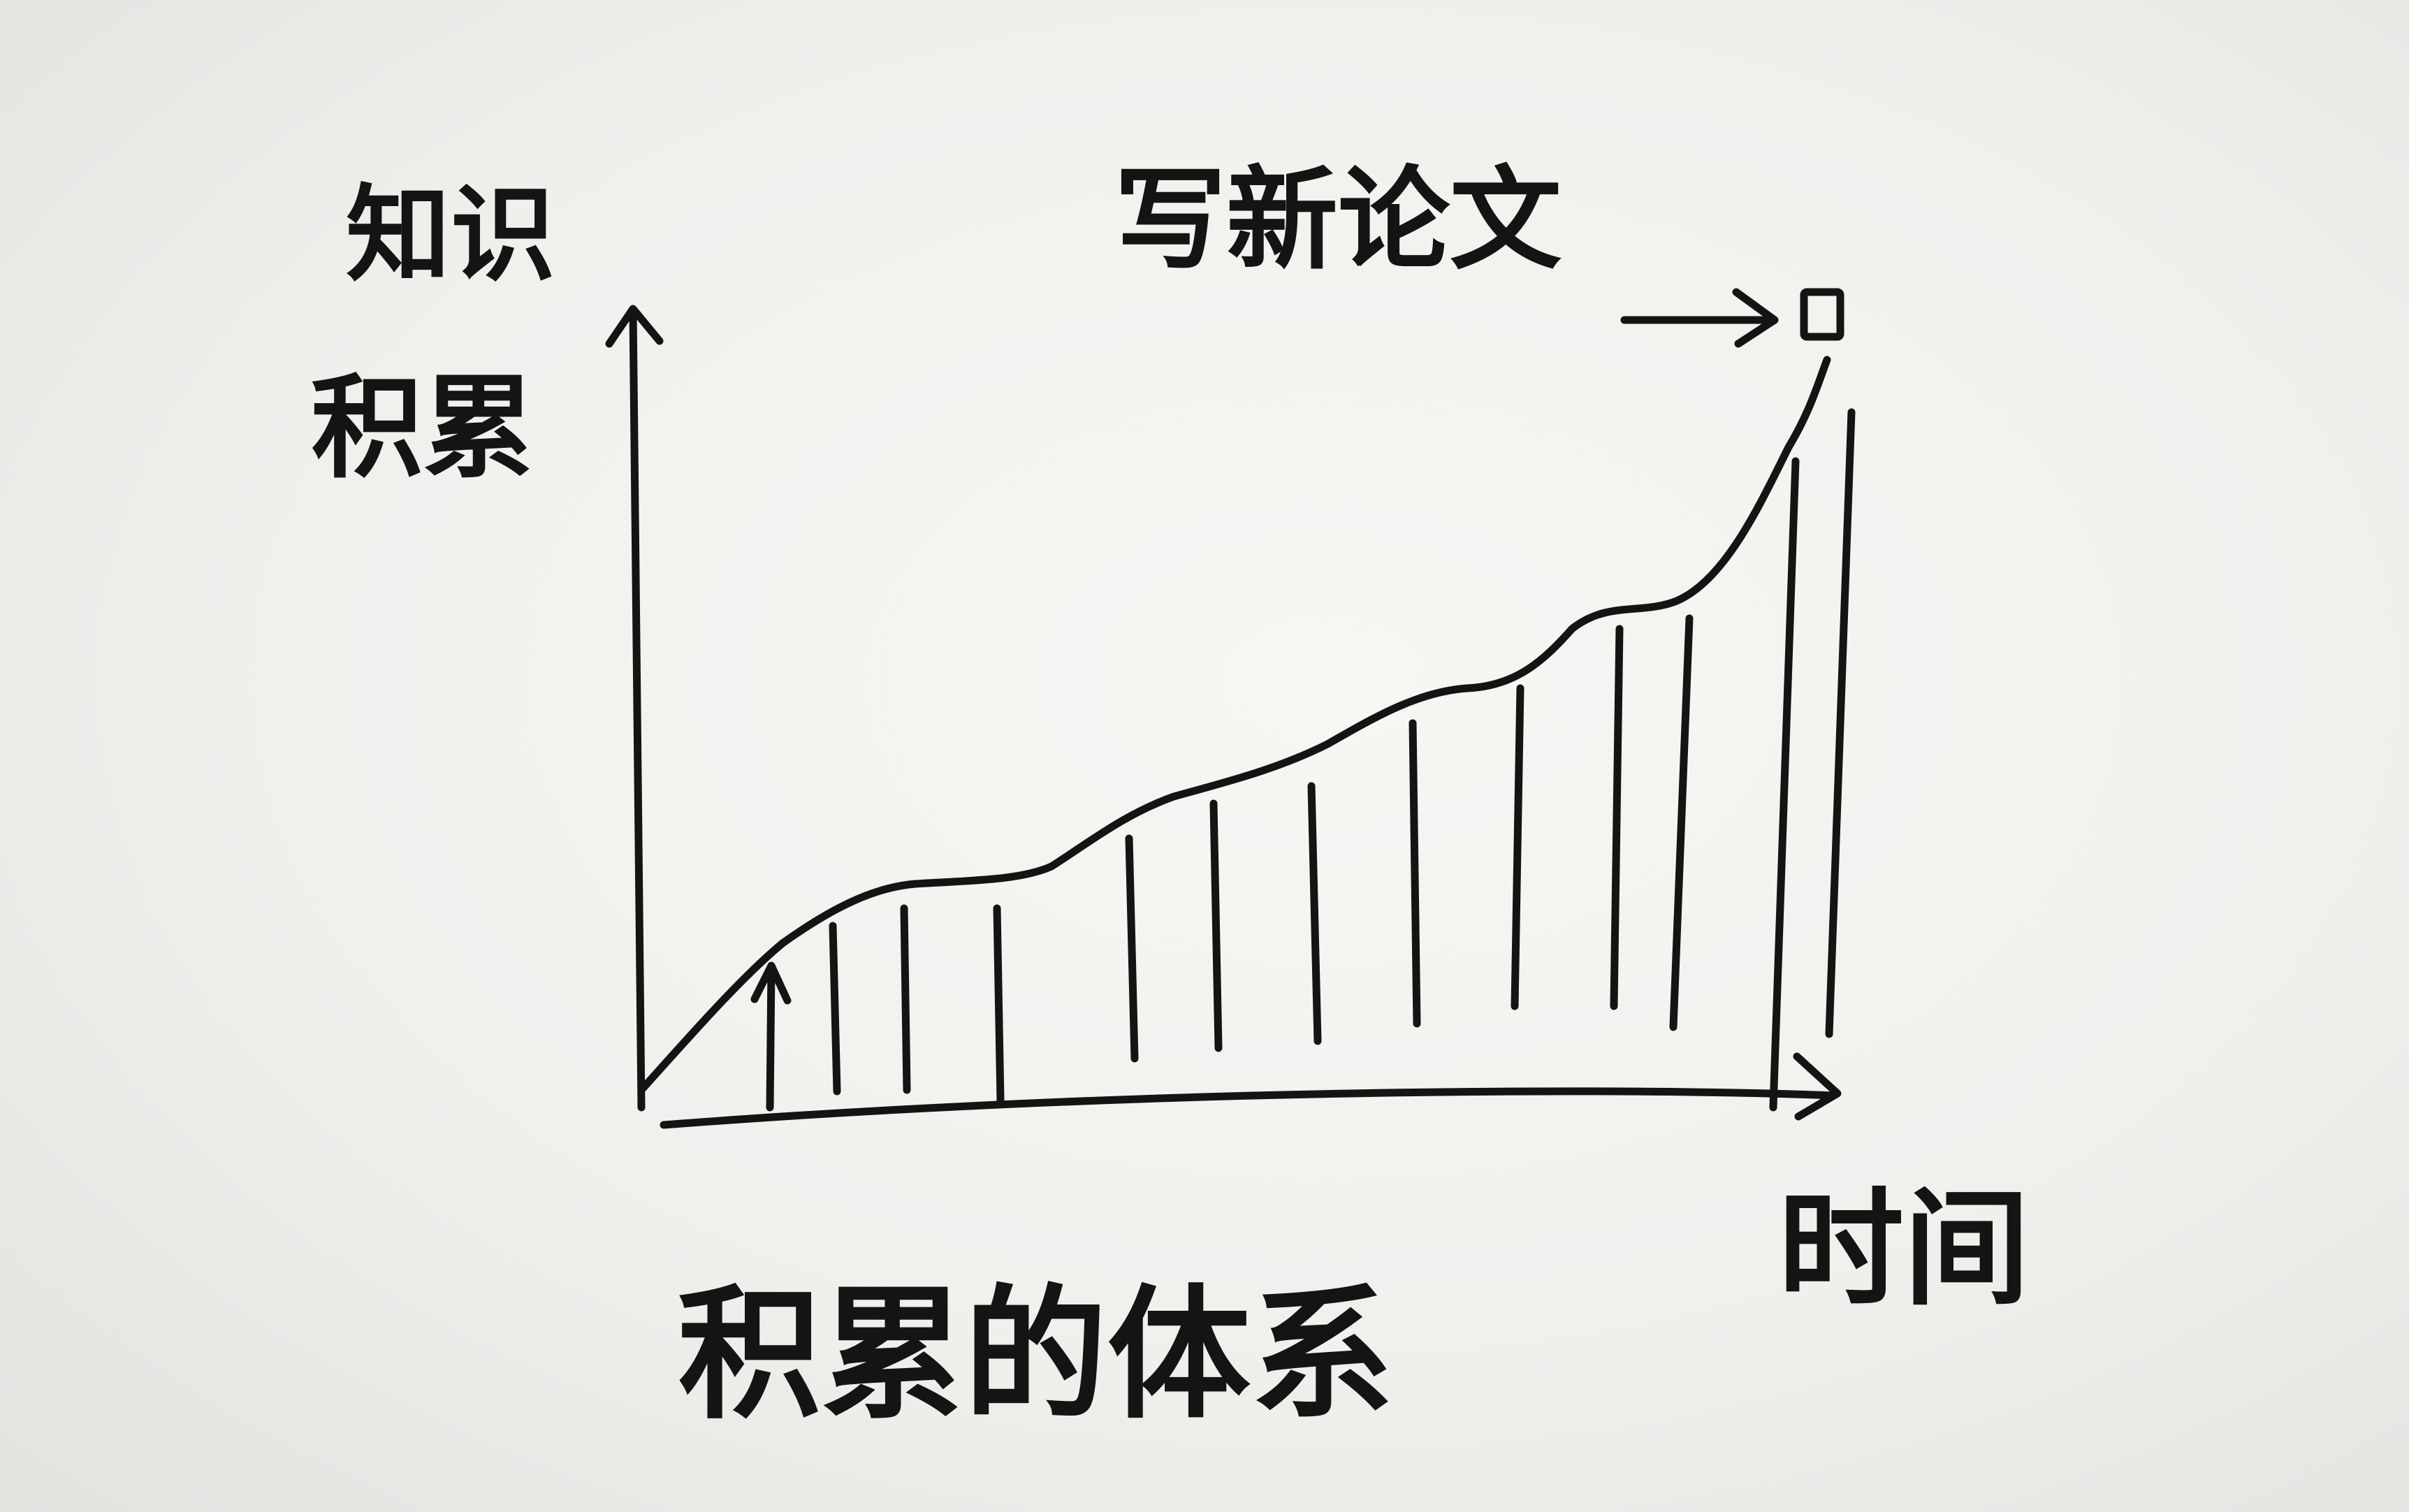  What do you see at coordinates (1822, 314) in the screenshot?
I see `peak-marker` at bounding box center [1822, 314].